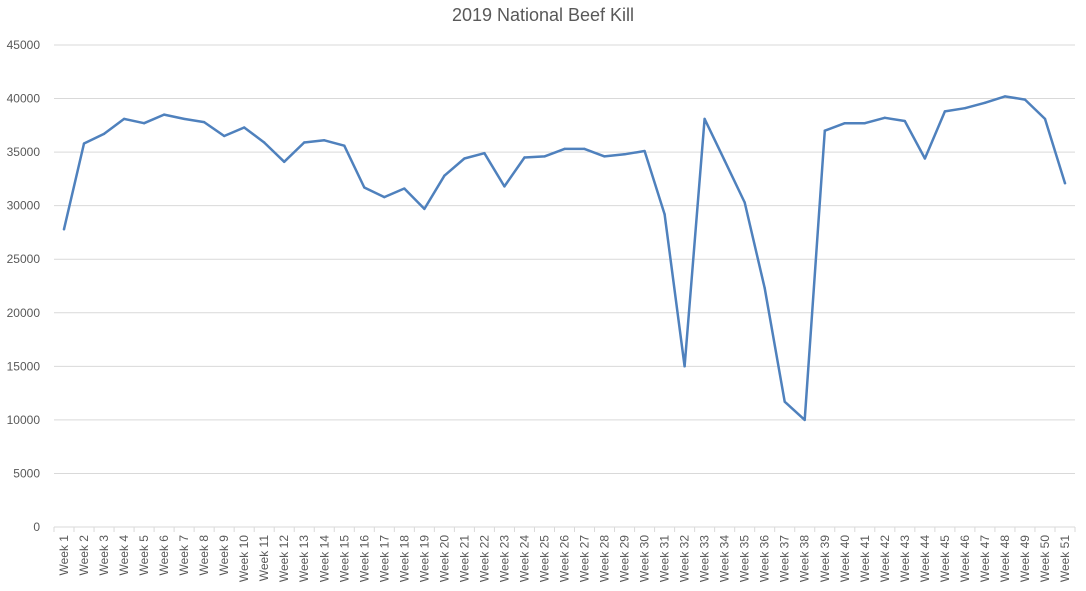 This screenshot has height=591, width=1086. I want to click on x-tick-label: Week 23, so click(504, 558).